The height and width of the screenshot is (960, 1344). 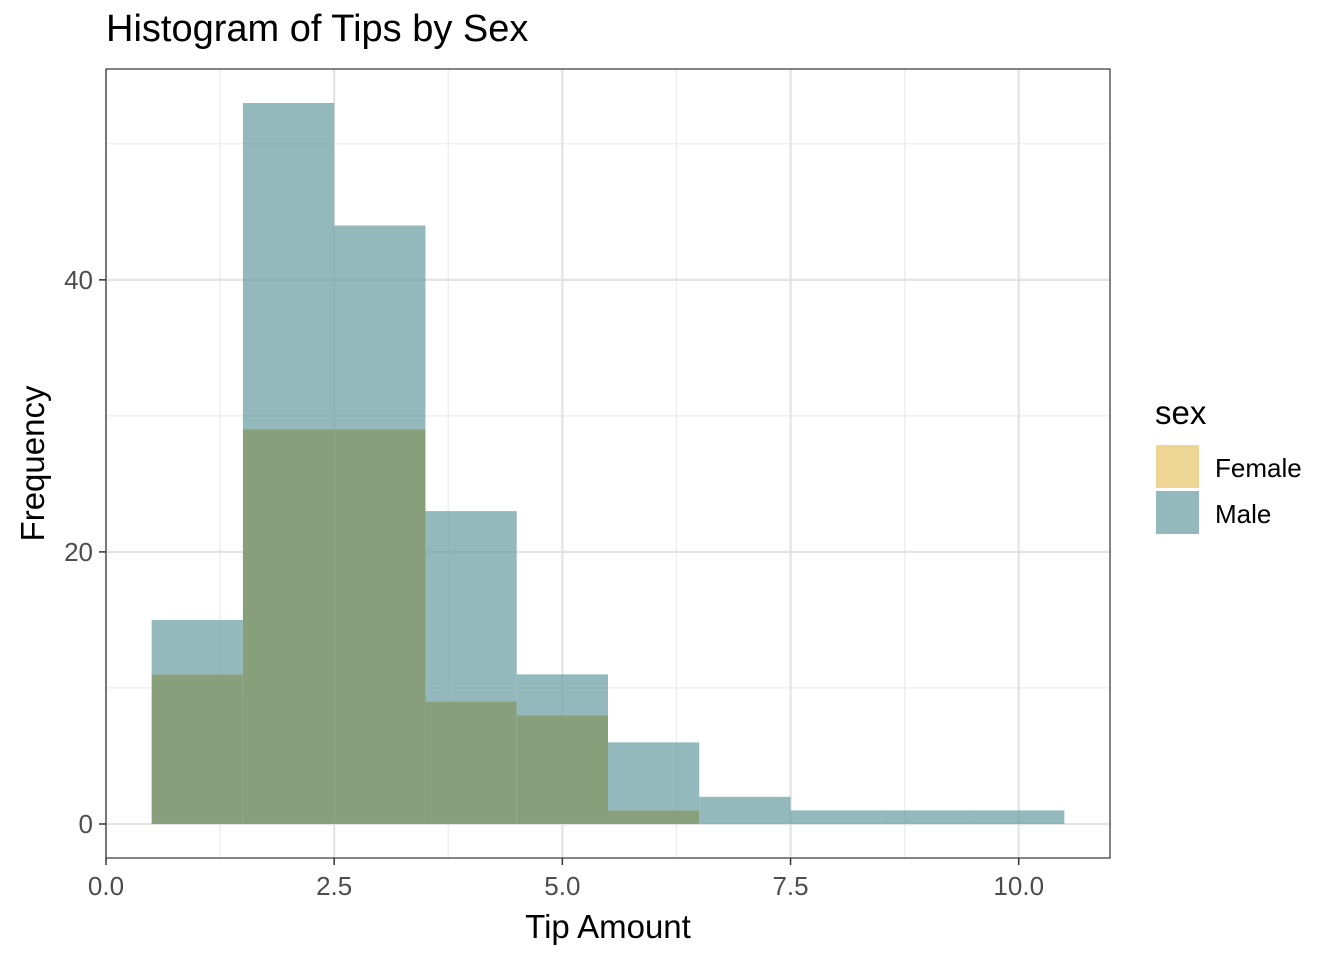 I want to click on x-axis: 0.0 2.5 5.0 7.5 10.0, so click(x=566, y=879).